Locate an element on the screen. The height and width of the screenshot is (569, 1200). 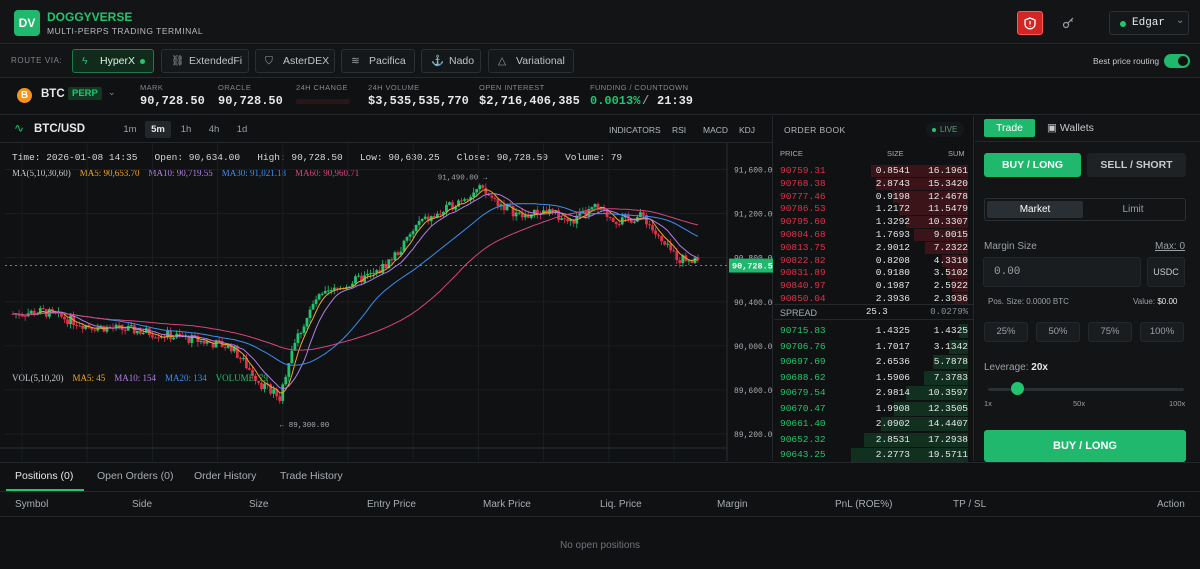
ask-row: 90822.82 0.8208 4.3310 is located at coordinates (874, 260).